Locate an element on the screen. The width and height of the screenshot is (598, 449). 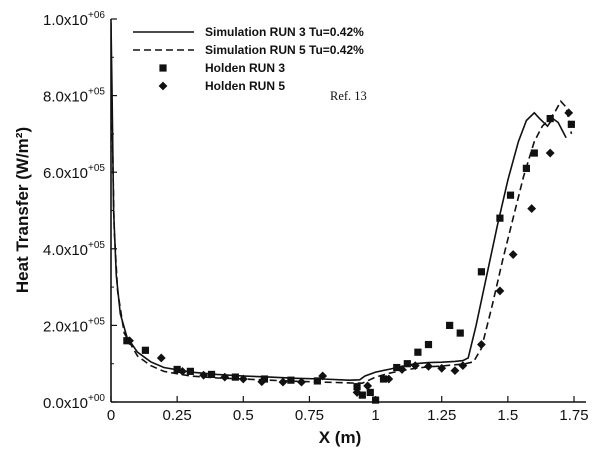
y-axis-title: Heat Transfer (W/m²) is located at coordinates (22, 210).